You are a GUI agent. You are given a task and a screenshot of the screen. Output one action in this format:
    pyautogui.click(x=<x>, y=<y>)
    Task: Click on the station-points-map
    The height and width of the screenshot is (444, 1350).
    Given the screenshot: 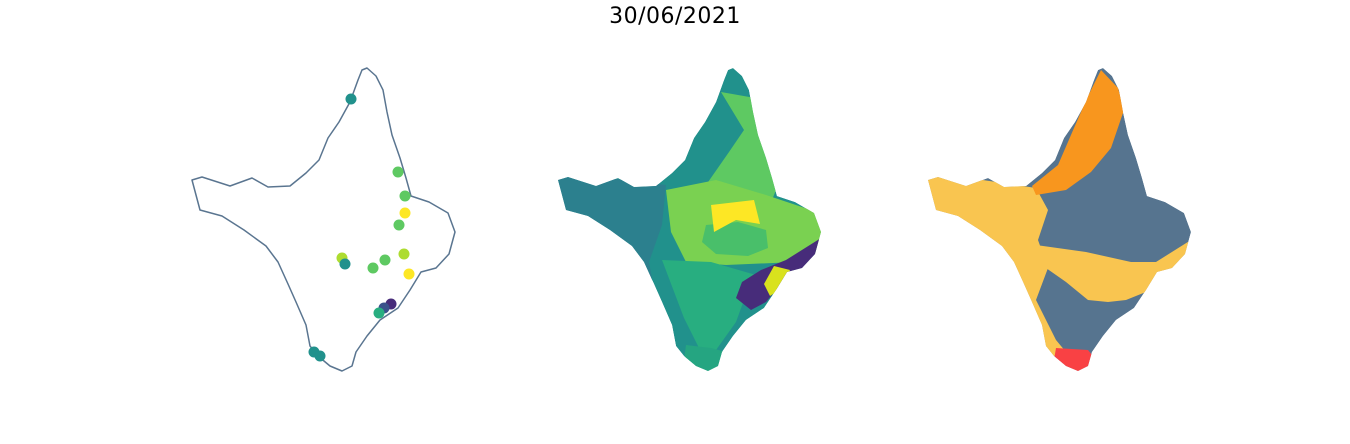 What is the action you would take?
    pyautogui.click(x=323, y=219)
    